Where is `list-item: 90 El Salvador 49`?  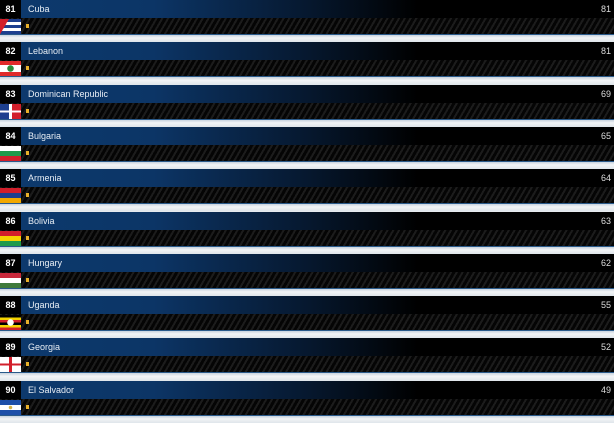 list-item: 90 El Salvador 49 is located at coordinates (307, 401).